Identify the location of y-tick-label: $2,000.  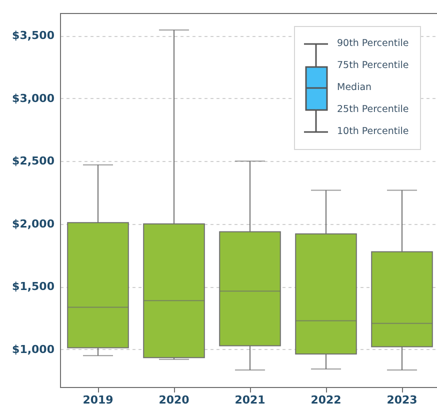
(33, 223).